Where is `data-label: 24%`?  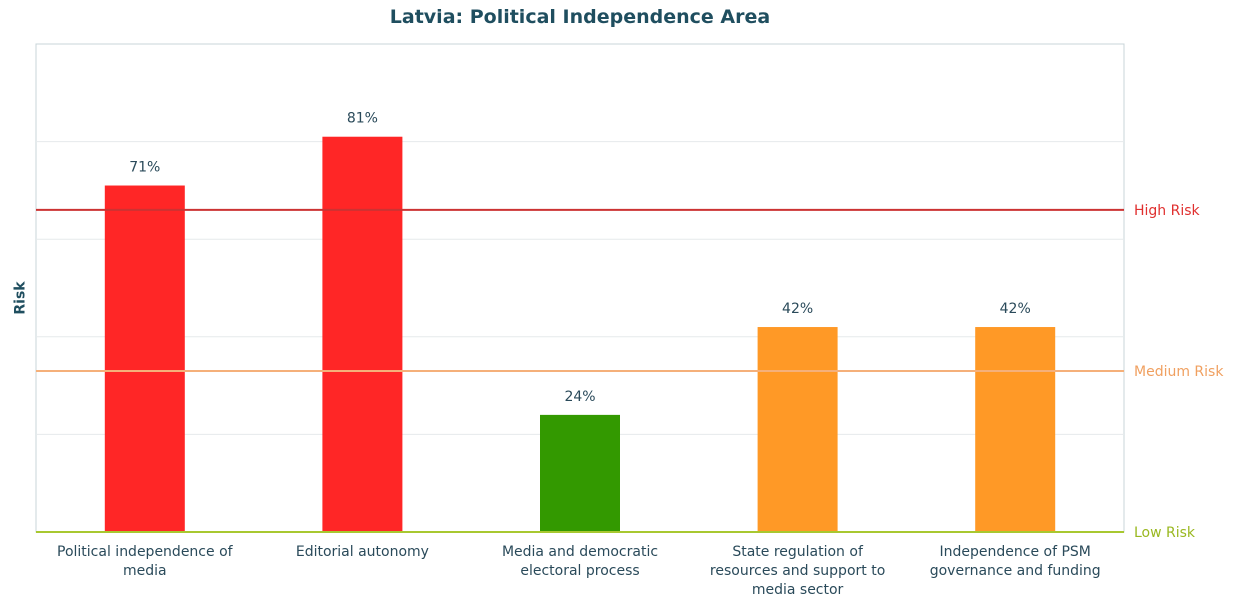
data-label: 24% is located at coordinates (579, 397).